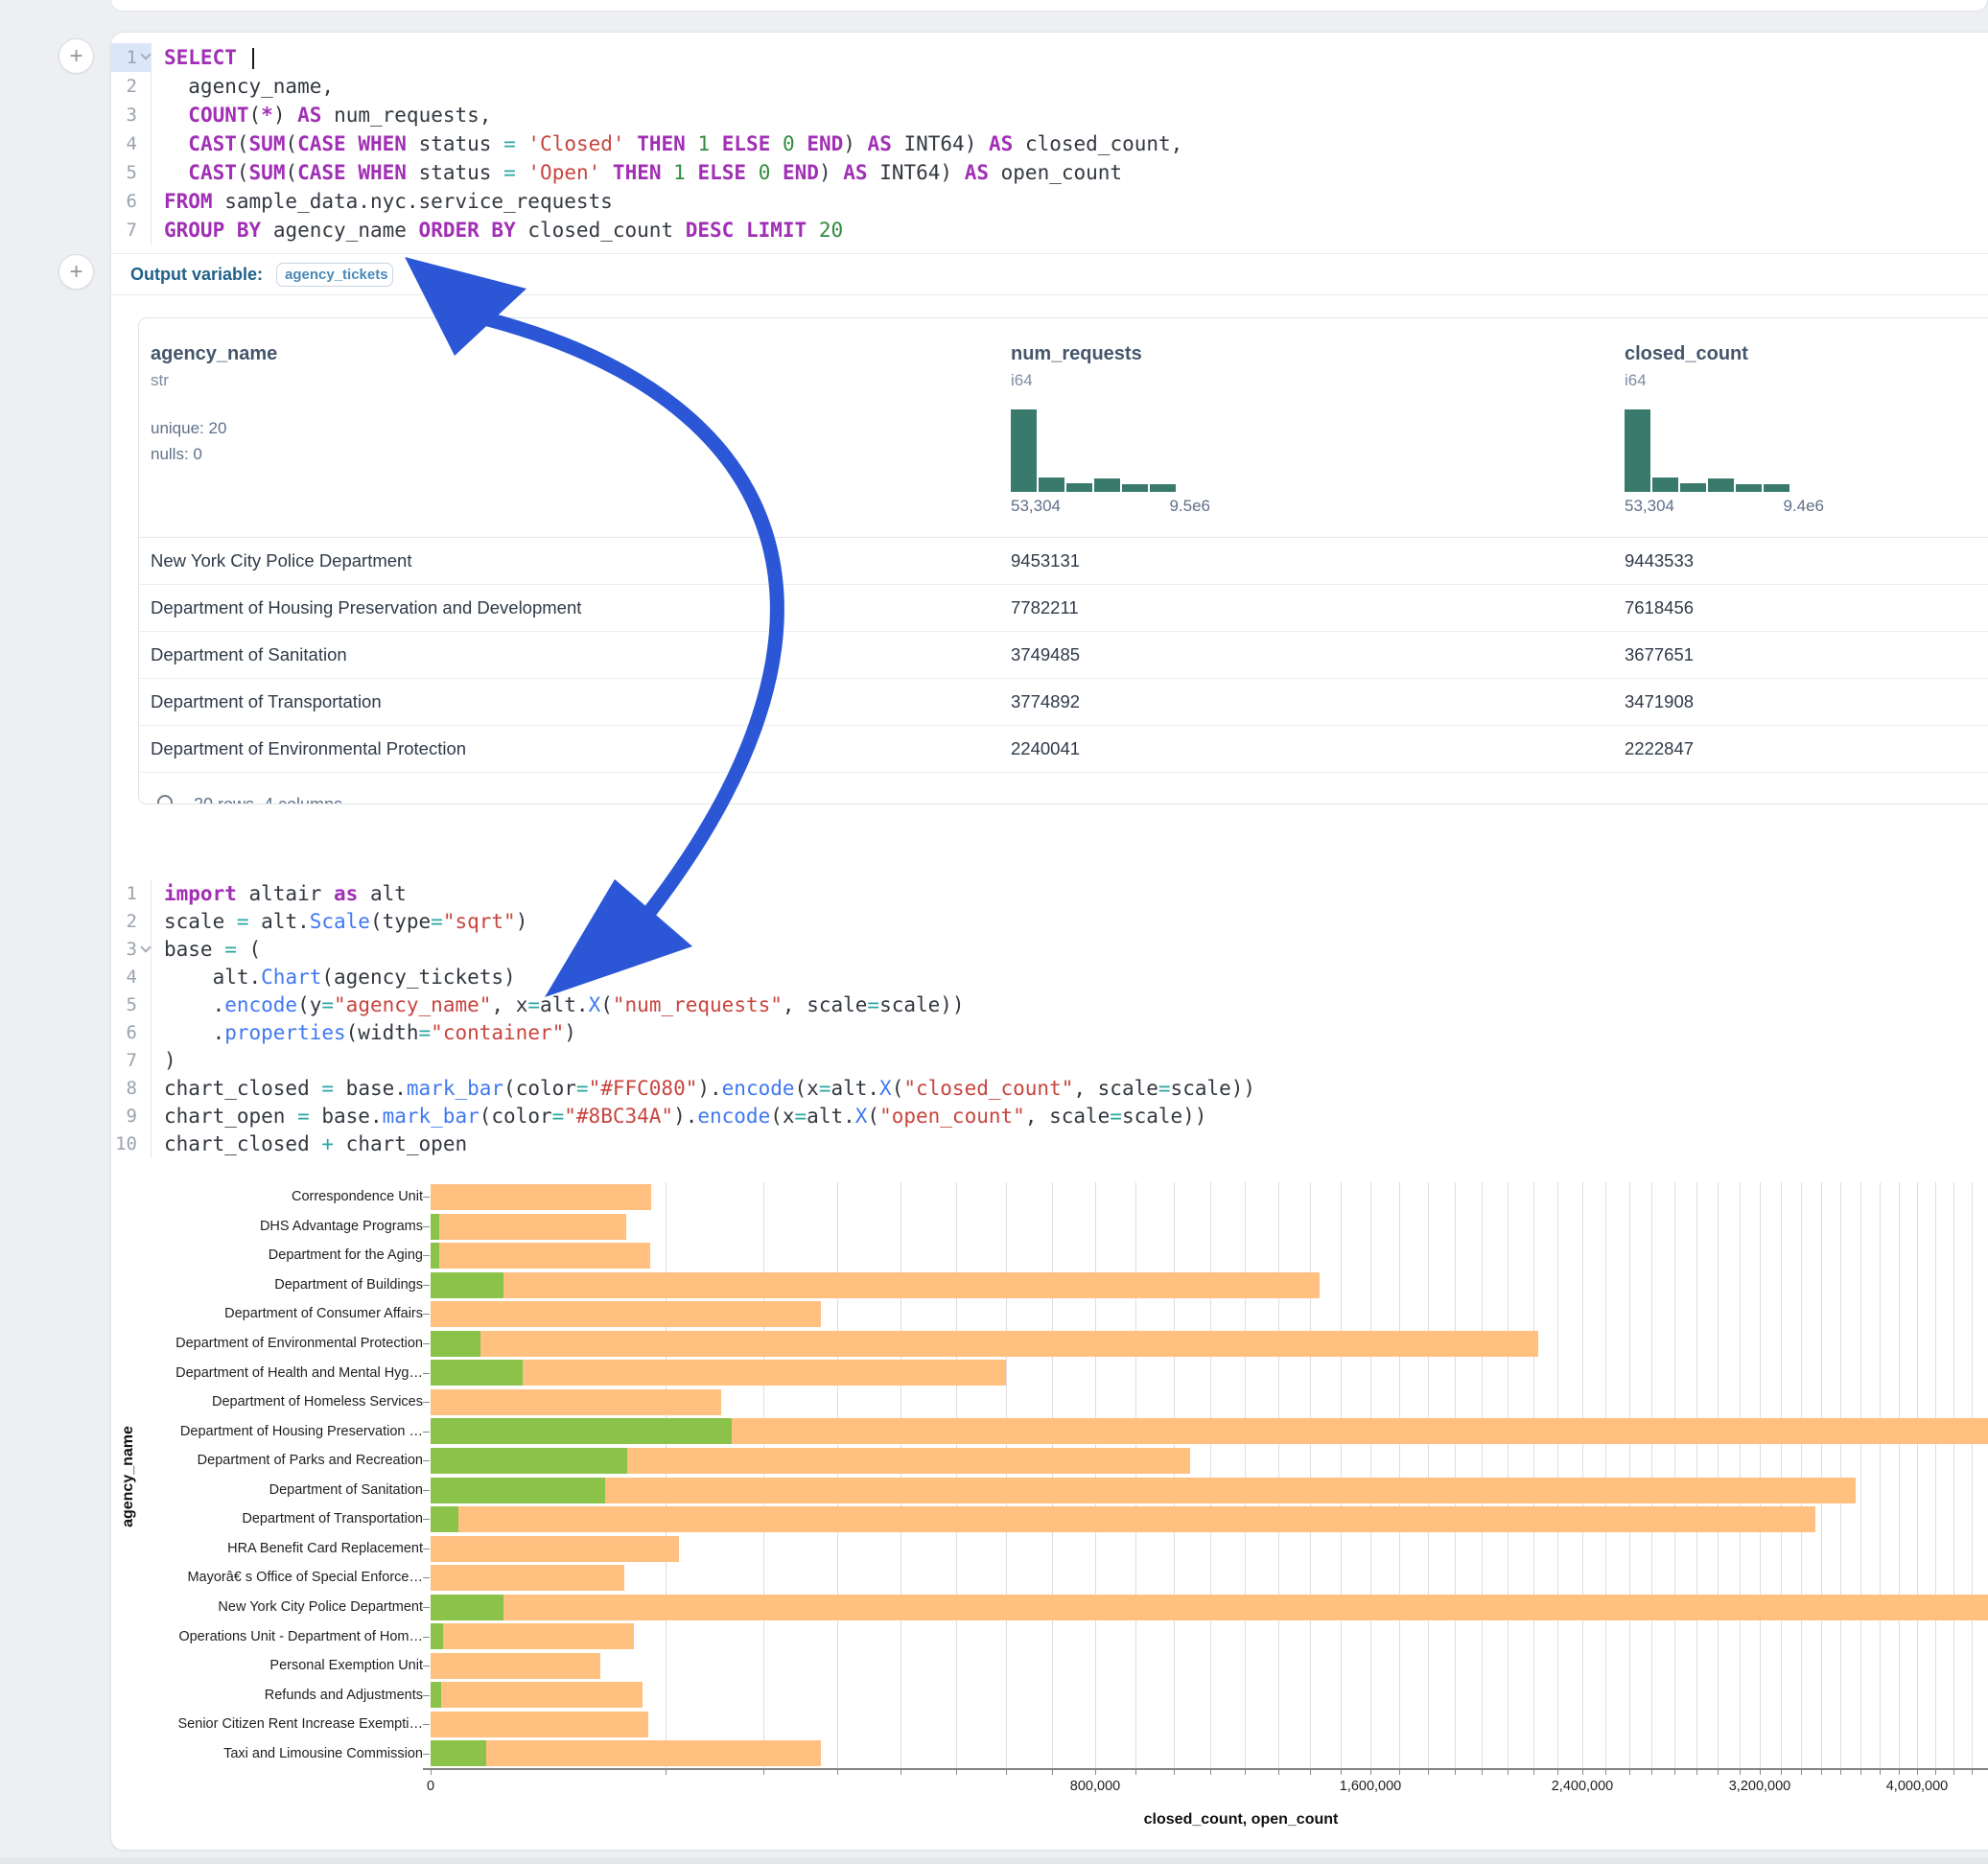 Image resolution: width=1988 pixels, height=1864 pixels. Describe the element at coordinates (801, 172) in the screenshot. I see `code-token: END` at that location.